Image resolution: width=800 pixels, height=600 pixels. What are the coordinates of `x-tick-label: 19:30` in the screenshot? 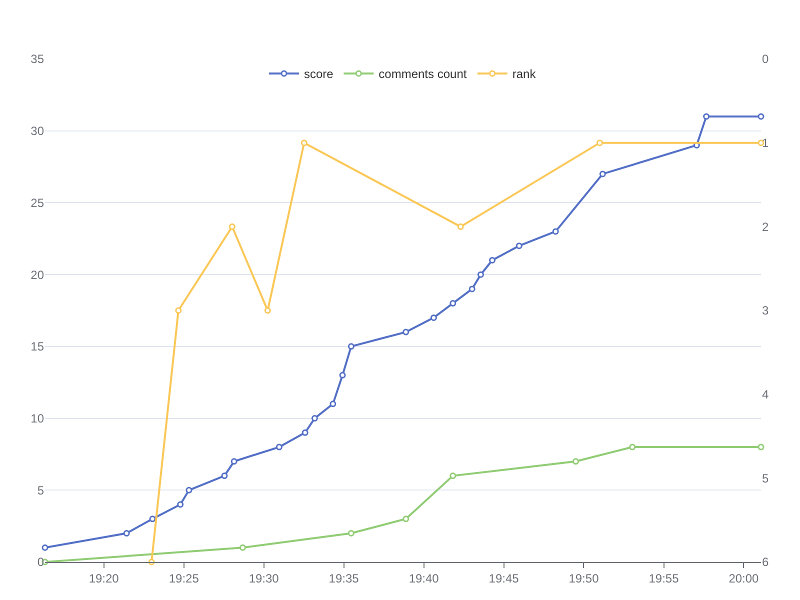 It's located at (264, 578).